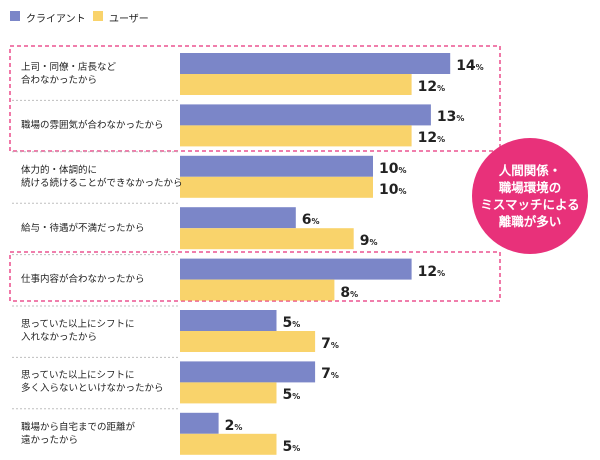 This screenshot has width=600, height=460. I want to click on category-label: 職場から自宅までの距離が 遠かったから, so click(78, 433).